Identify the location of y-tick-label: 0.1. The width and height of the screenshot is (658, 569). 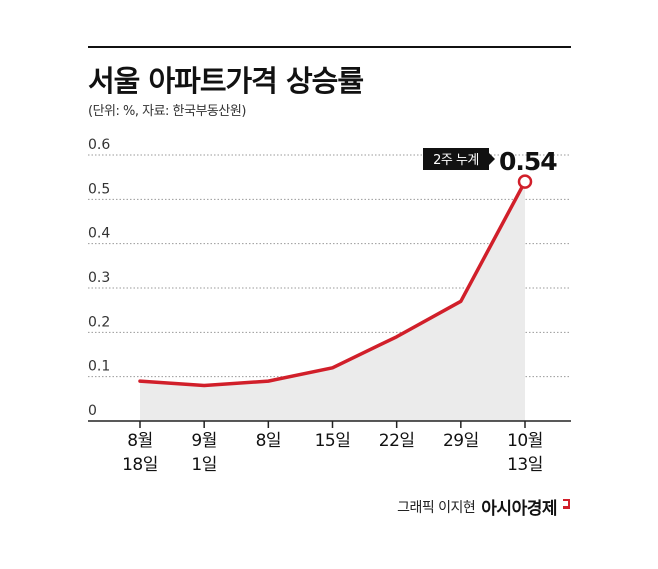
(99, 367).